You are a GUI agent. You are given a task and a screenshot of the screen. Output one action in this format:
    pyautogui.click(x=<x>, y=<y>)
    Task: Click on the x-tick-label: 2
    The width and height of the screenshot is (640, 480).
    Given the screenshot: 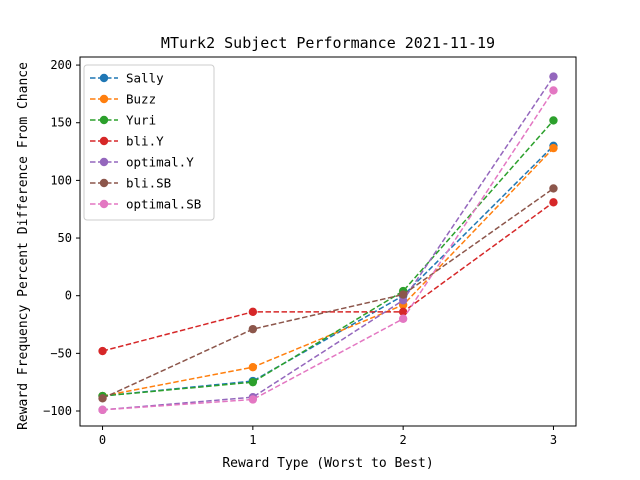 What is the action you would take?
    pyautogui.click(x=403, y=440)
    